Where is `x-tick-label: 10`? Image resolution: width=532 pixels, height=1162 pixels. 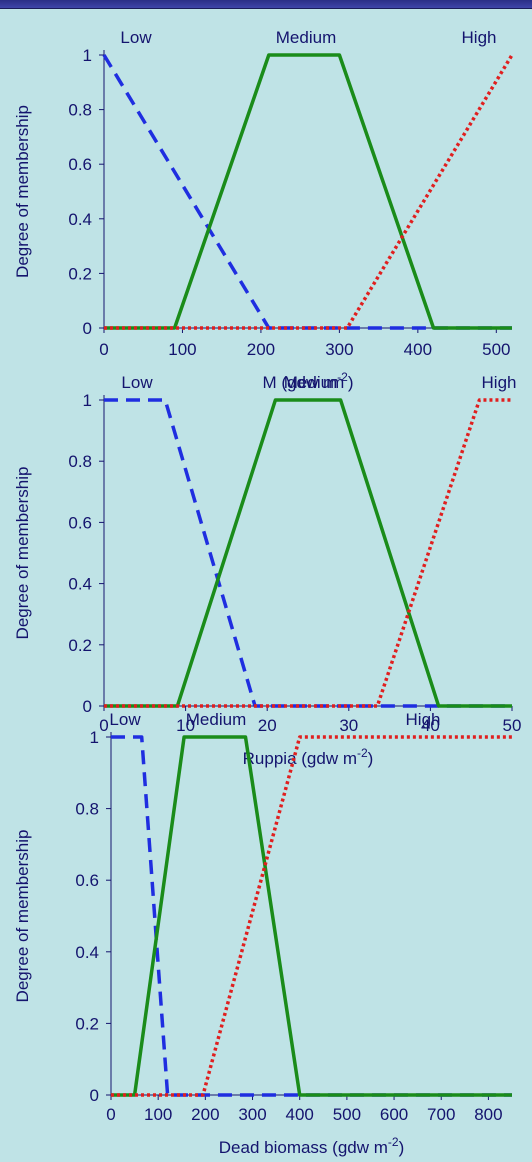
x-tick-label: 10 is located at coordinates (185, 725).